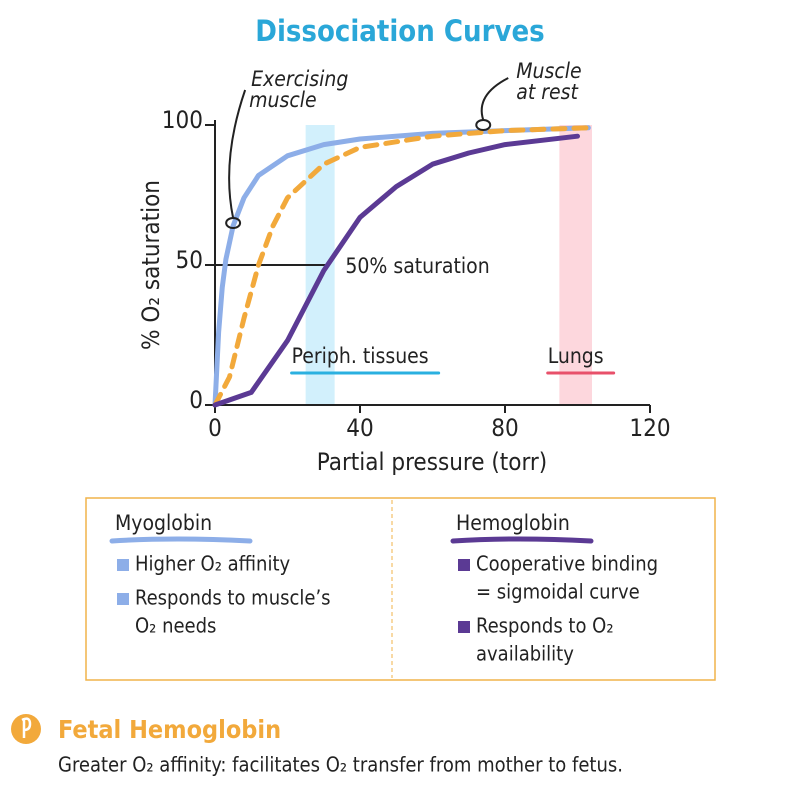 The height and width of the screenshot is (804, 800). Describe the element at coordinates (567, 564) in the screenshot. I see `info-text: Cooperative binding` at that location.